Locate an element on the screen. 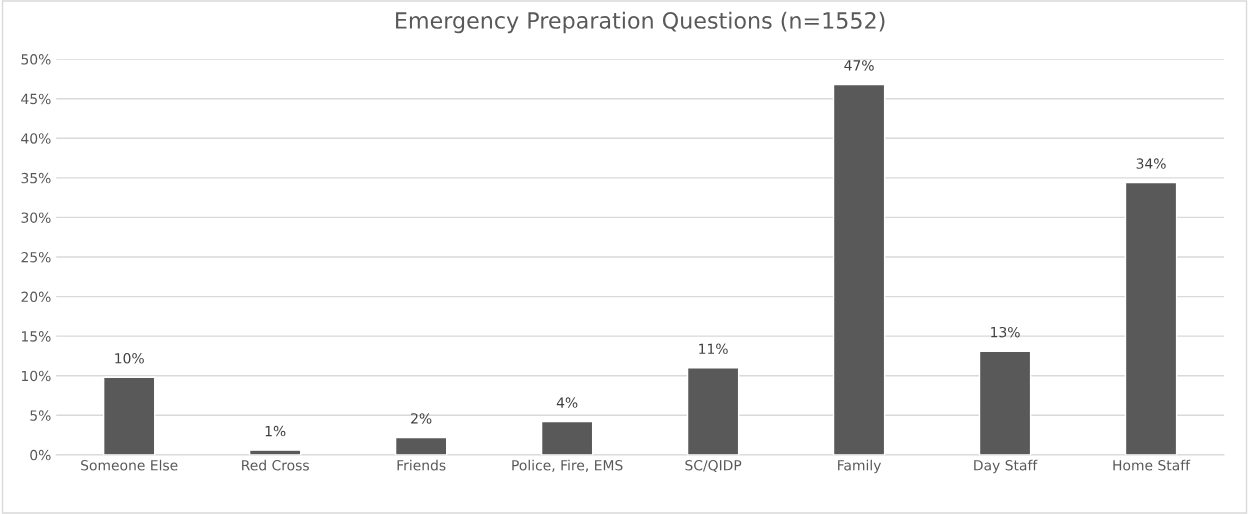 The height and width of the screenshot is (514, 1249). x-tick-label: Friends is located at coordinates (421, 465).